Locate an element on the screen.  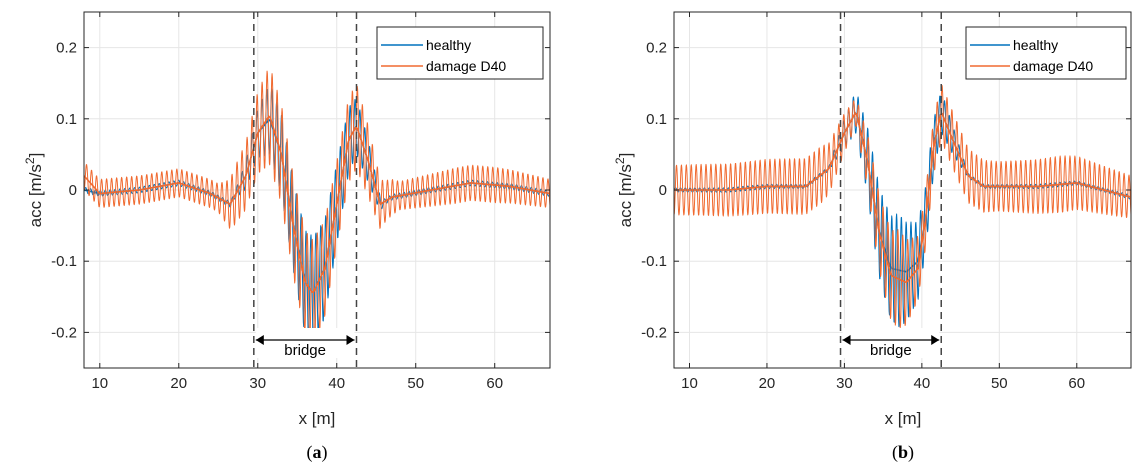
panel-caption-a: (a) is located at coordinates (317, 452).